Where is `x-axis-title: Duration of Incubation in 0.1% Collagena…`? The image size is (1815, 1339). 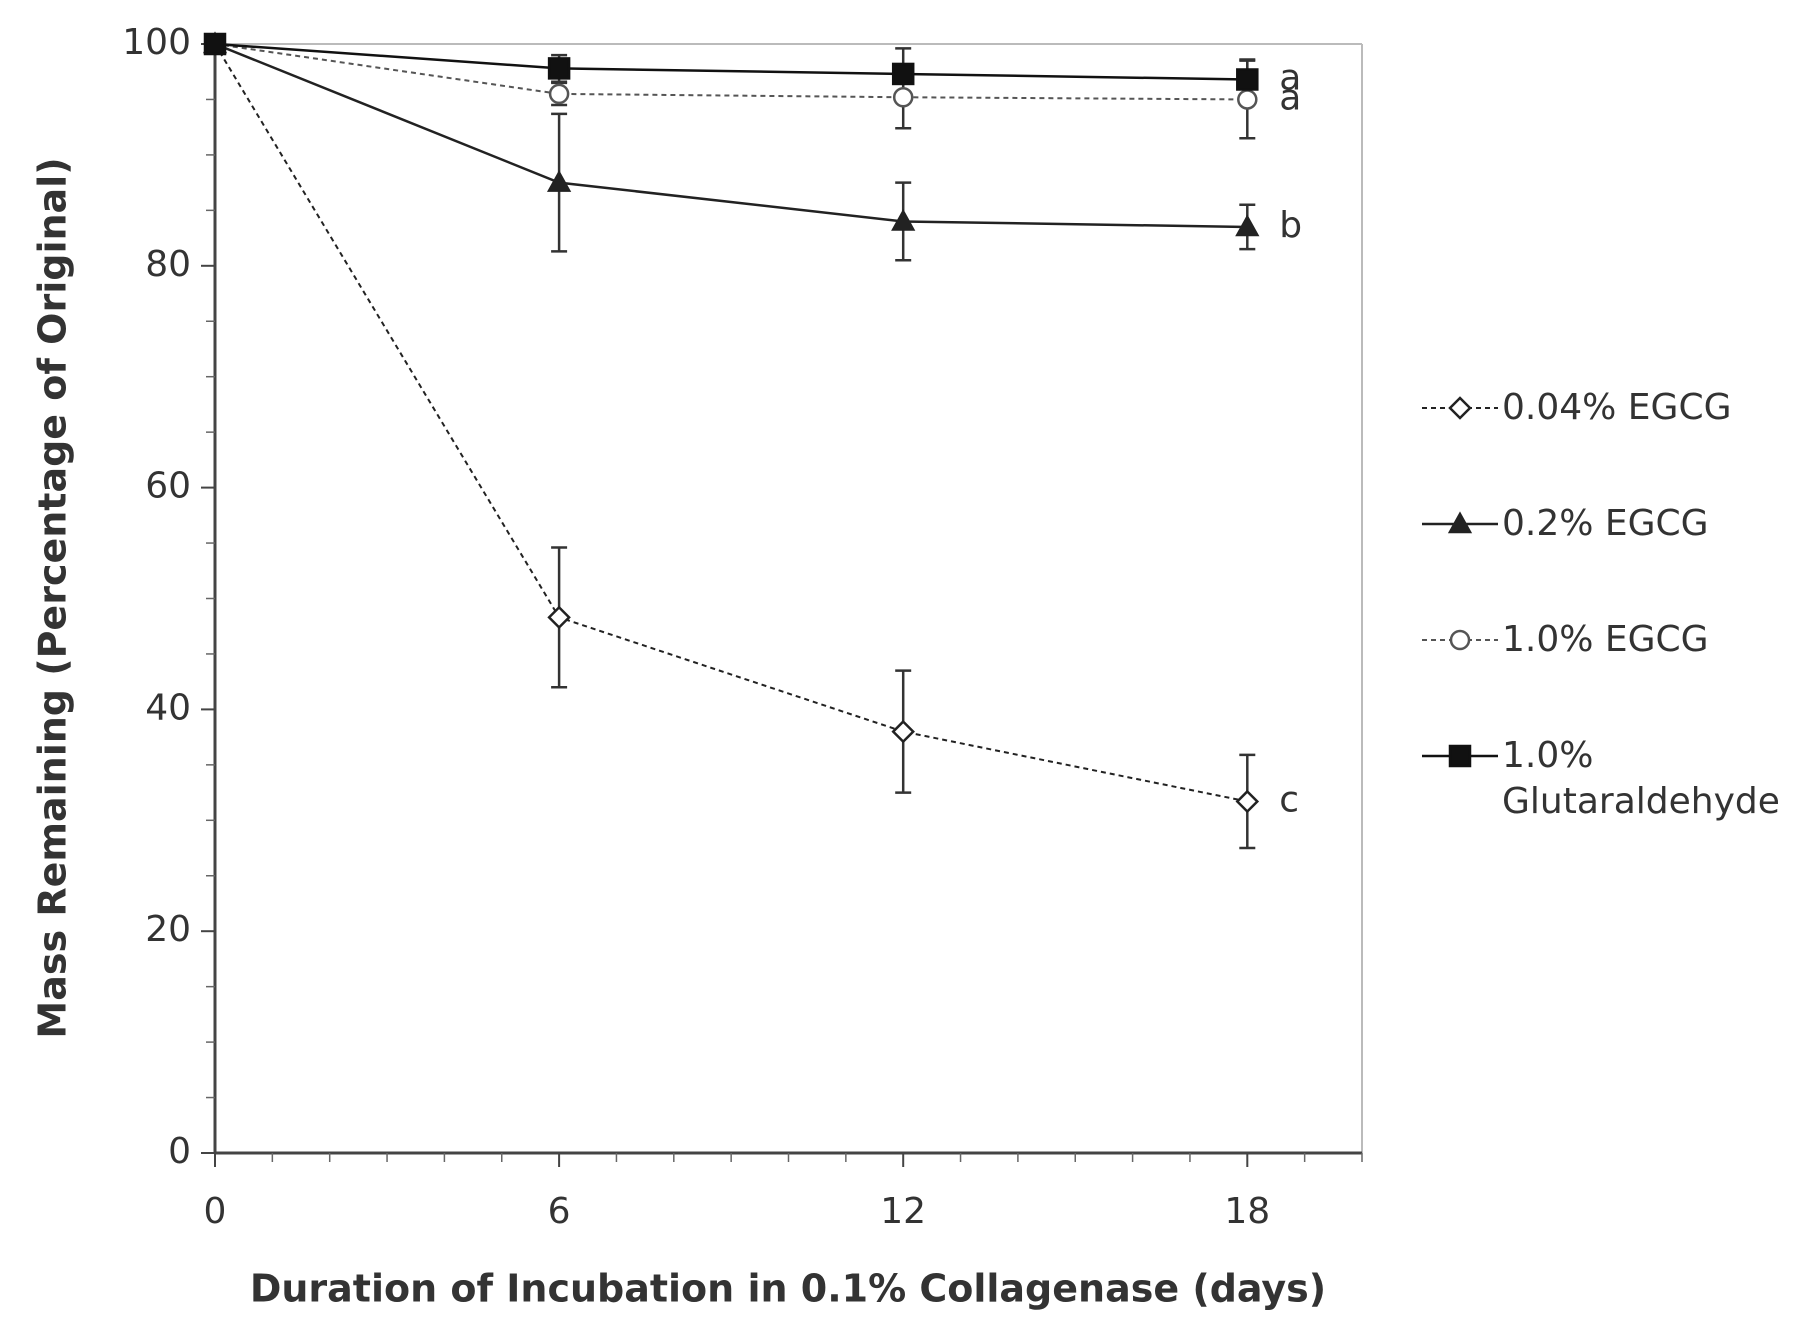 x-axis-title: Duration of Incubation in 0.1% Collagena… is located at coordinates (788, 1289).